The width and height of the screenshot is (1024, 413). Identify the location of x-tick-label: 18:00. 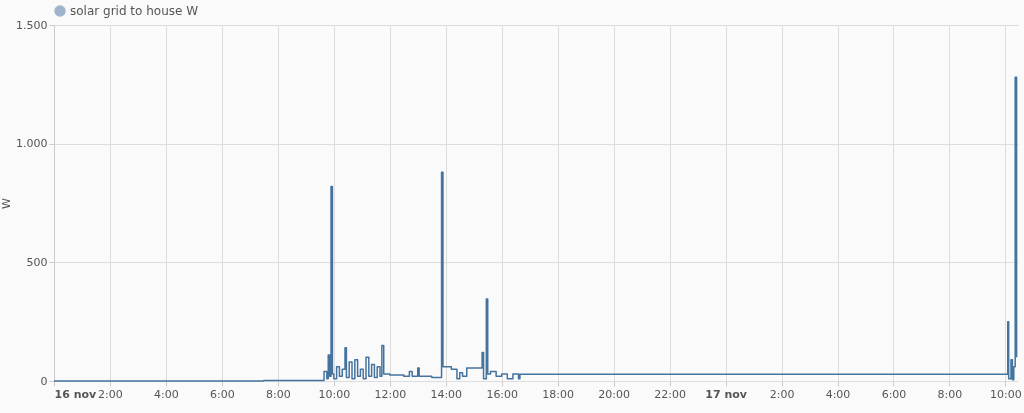
(558, 394).